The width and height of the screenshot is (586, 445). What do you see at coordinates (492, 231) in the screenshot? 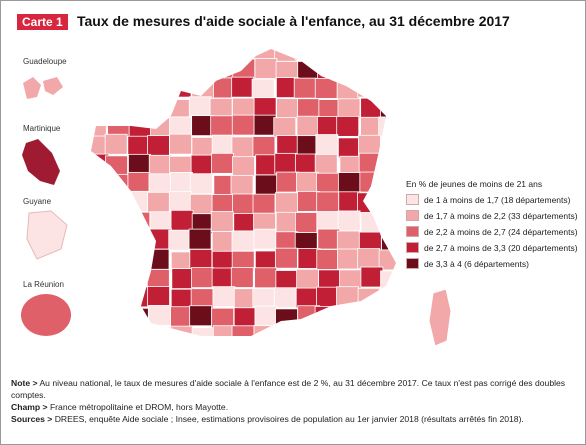
I see `legend-item: de 2,2 à moins de 2,7 (24 départements)` at bounding box center [492, 231].